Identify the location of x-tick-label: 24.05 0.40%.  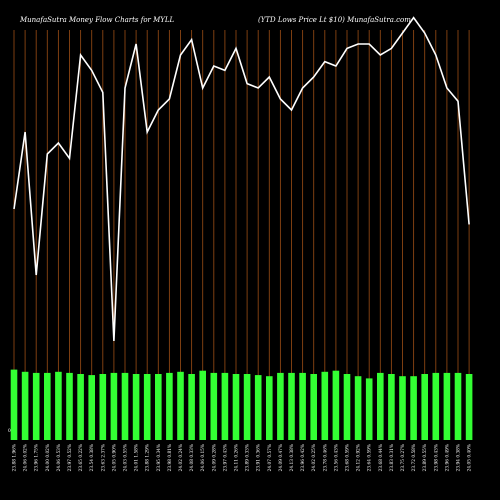
(470, 457).